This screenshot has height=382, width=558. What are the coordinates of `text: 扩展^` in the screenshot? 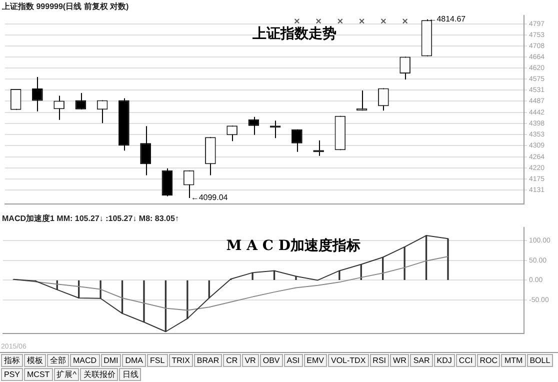 It's located at (67, 374).